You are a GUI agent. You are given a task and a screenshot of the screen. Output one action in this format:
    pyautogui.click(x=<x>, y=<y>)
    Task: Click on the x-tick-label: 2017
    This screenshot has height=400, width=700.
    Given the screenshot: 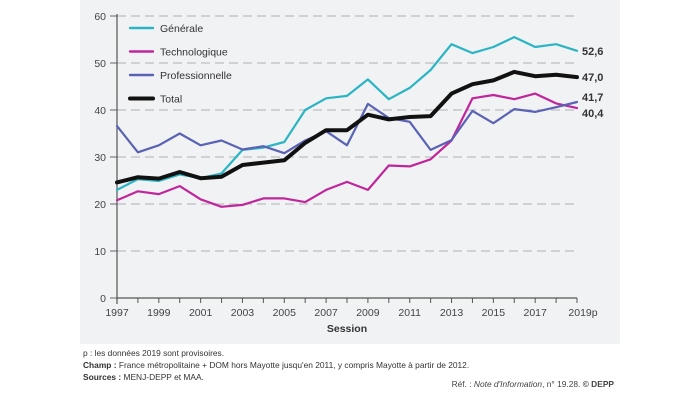 What is the action you would take?
    pyautogui.click(x=536, y=313)
    